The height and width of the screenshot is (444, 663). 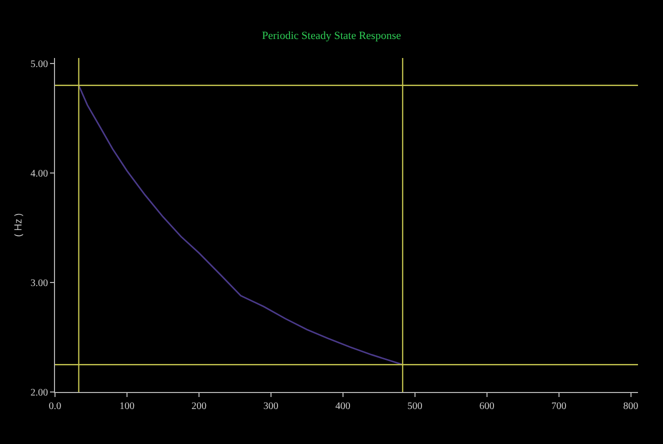 What do you see at coordinates (558, 406) in the screenshot?
I see `x-tick-label: 700` at bounding box center [558, 406].